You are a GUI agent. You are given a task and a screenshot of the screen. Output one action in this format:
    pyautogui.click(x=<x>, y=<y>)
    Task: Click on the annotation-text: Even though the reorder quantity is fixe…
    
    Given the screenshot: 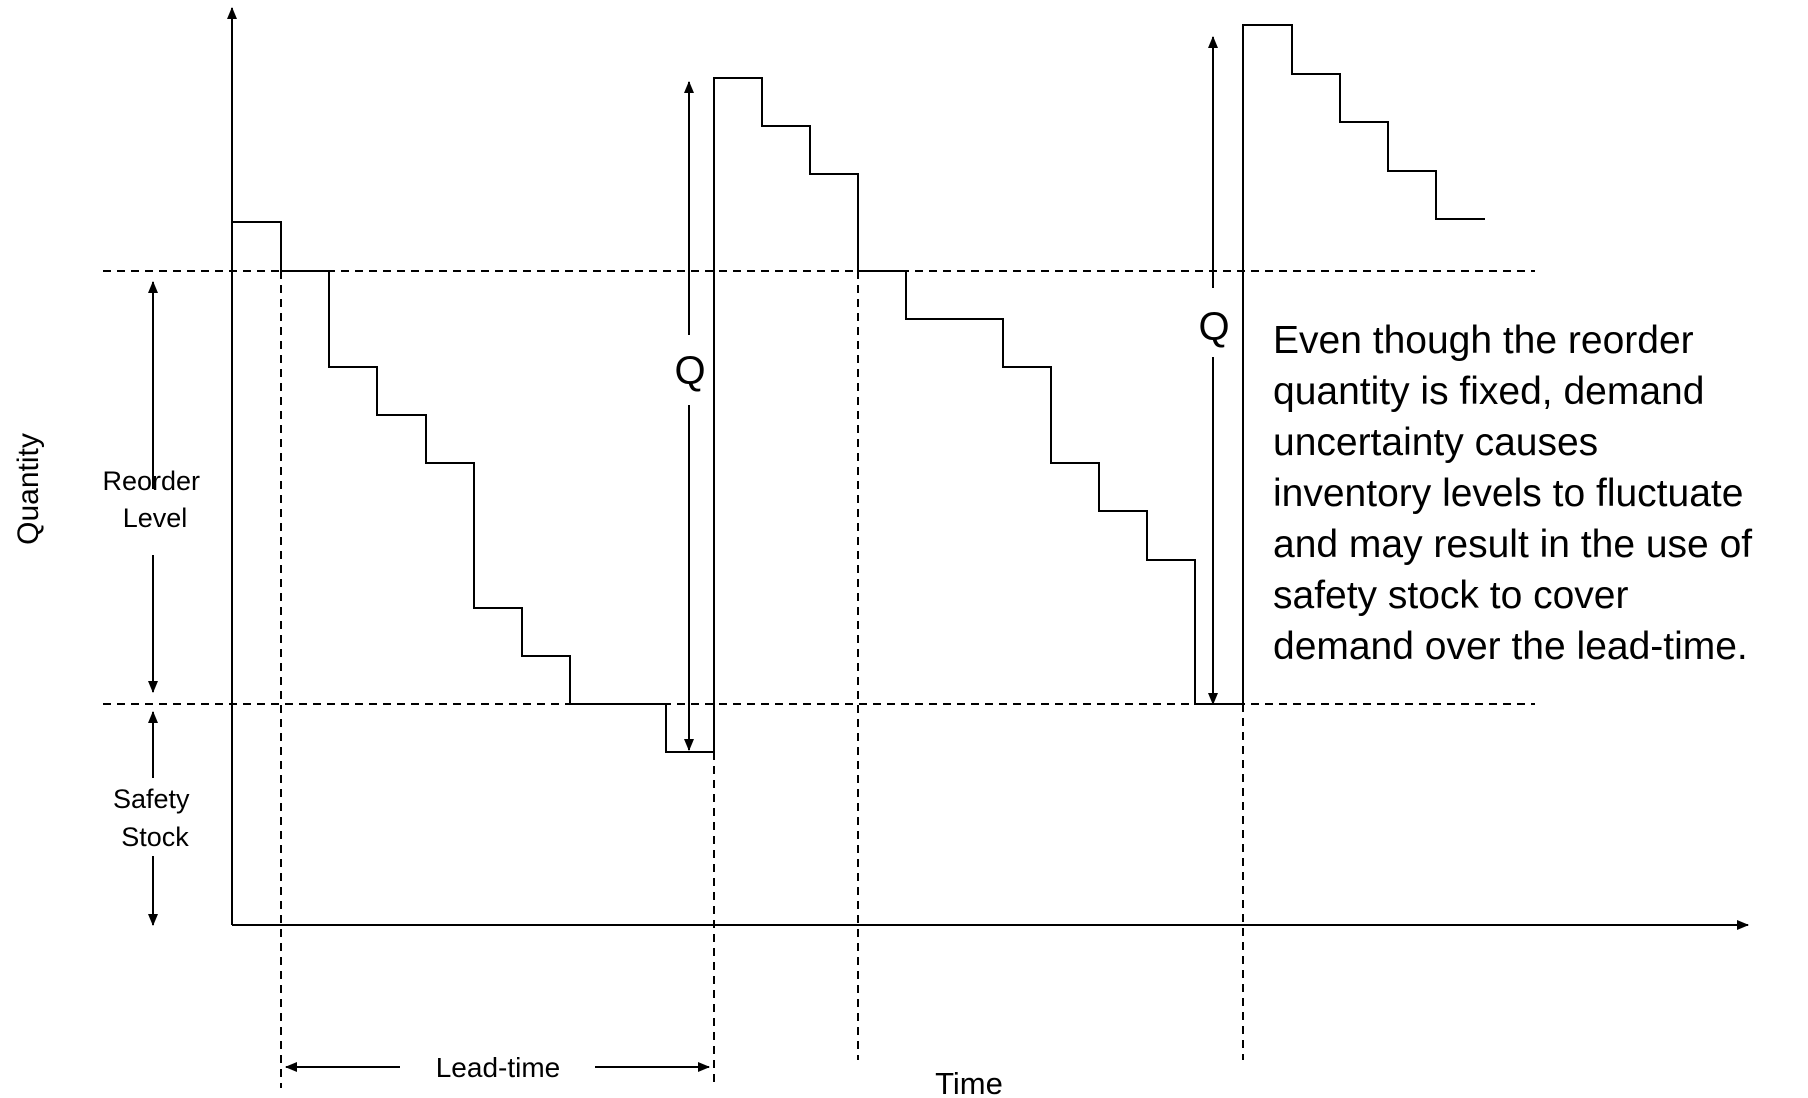 What is the action you would take?
    pyautogui.click(x=1518, y=493)
    